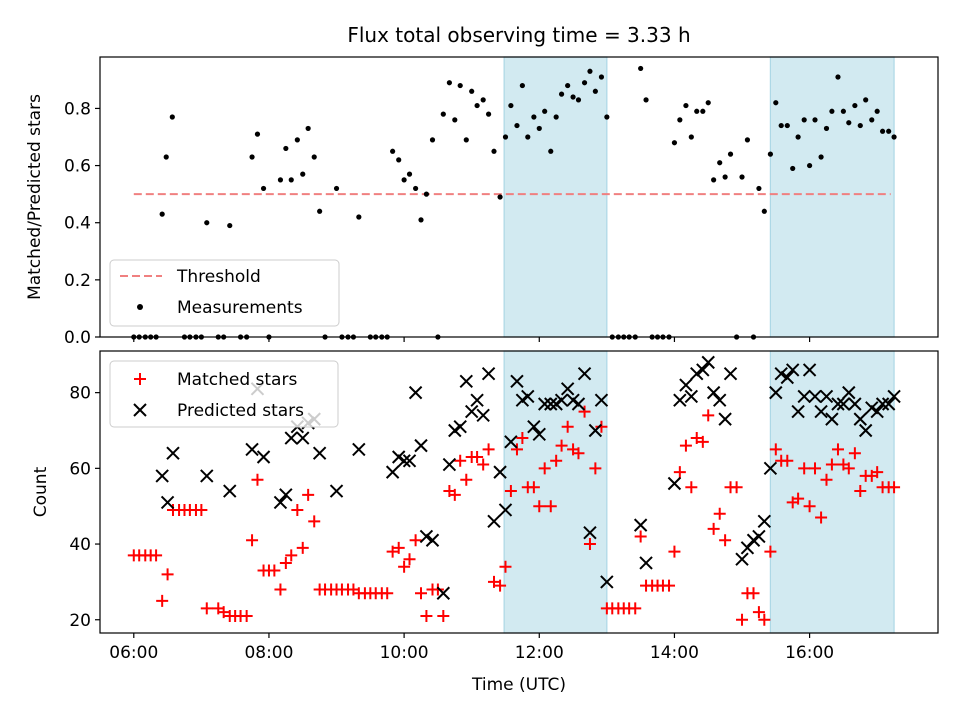 The height and width of the screenshot is (720, 960). I want to click on legend-matched-label: Matched stars, so click(237, 380).